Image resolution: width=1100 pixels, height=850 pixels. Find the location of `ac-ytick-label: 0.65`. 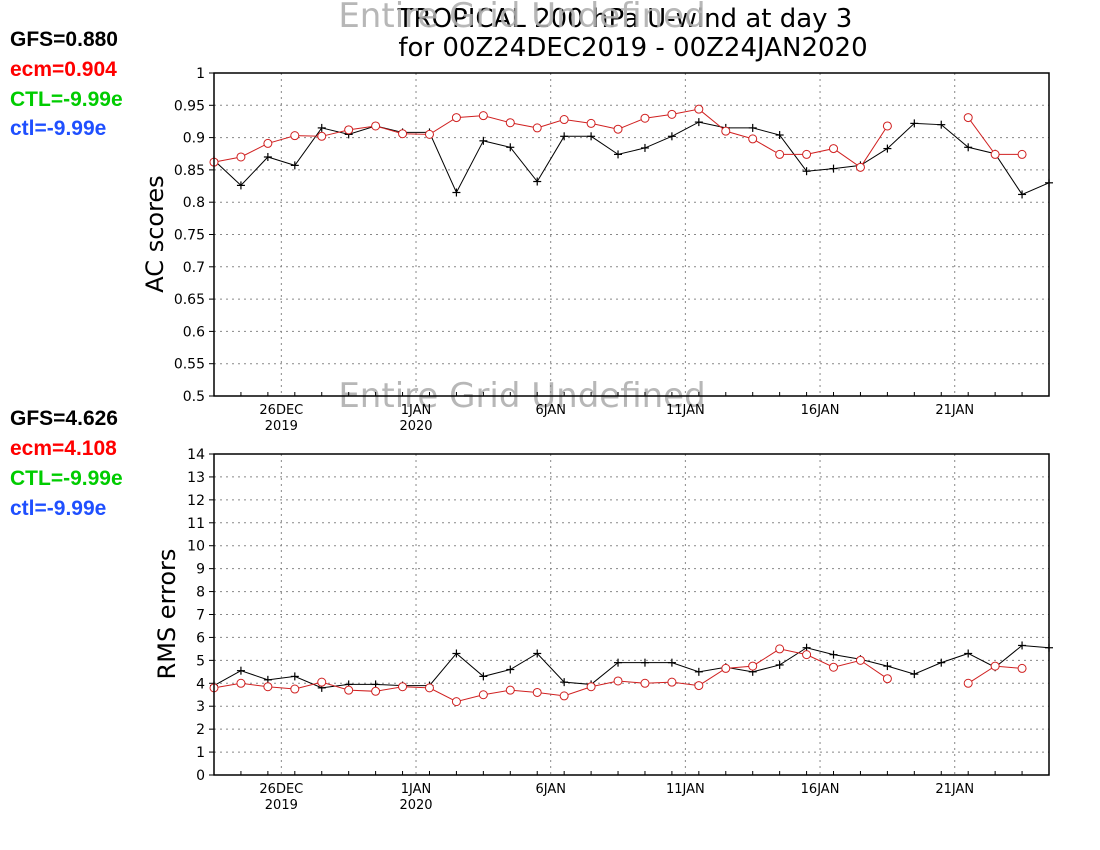

ac-ytick-label: 0.65 is located at coordinates (189, 300).